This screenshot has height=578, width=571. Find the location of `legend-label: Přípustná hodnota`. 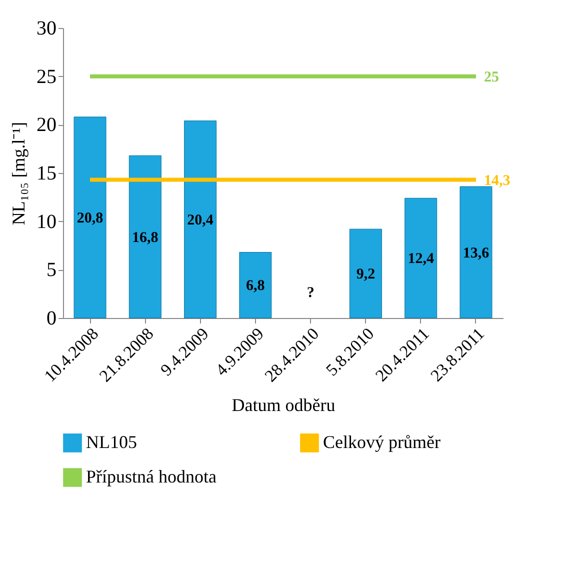

legend-label: Přípustná hodnota is located at coordinates (151, 476).